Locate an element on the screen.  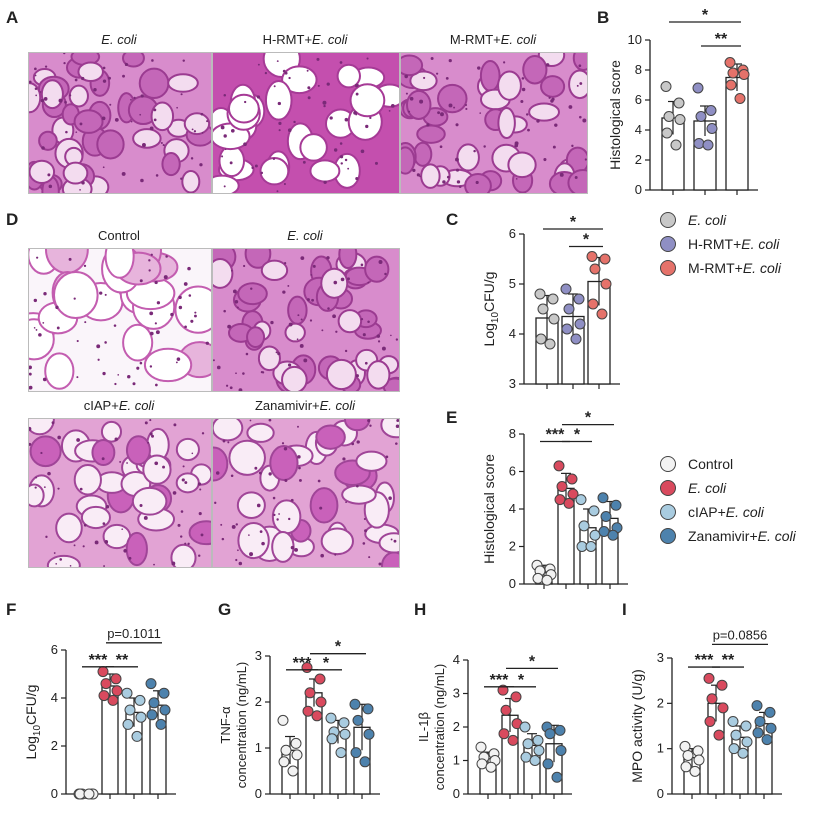
y-tick-label-i: 0 is located at coordinates (660, 793).